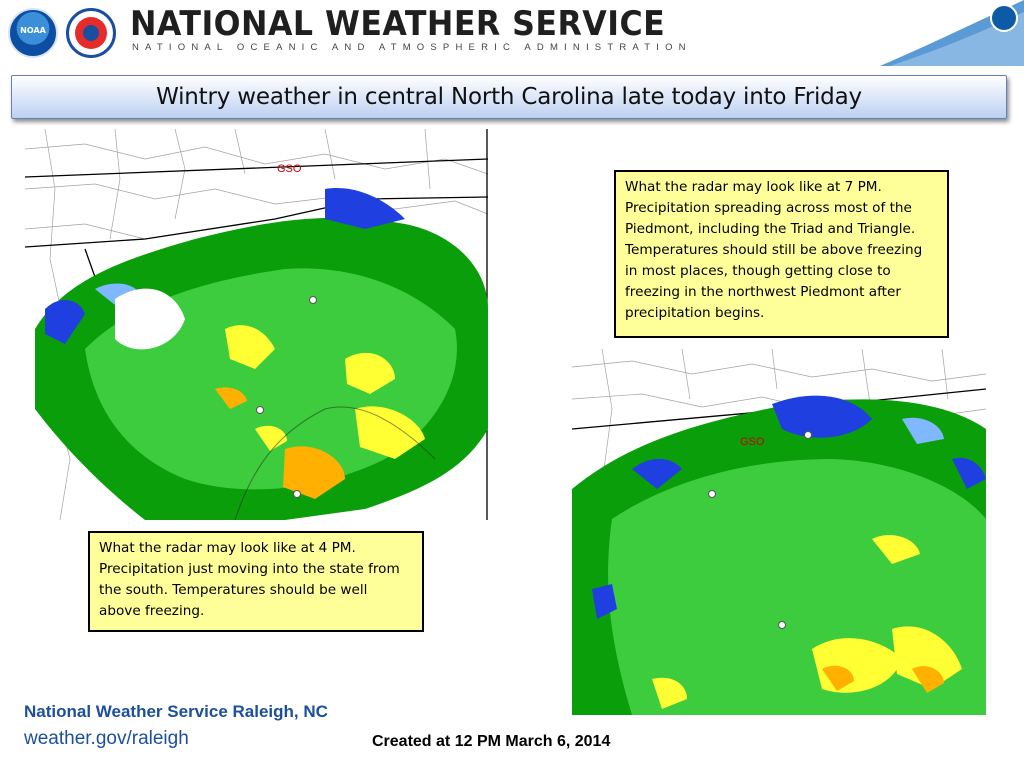 Image resolution: width=1024 pixels, height=768 pixels. Describe the element at coordinates (33, 30) in the screenshot. I see `noaa-logo-text: NOAA` at that location.